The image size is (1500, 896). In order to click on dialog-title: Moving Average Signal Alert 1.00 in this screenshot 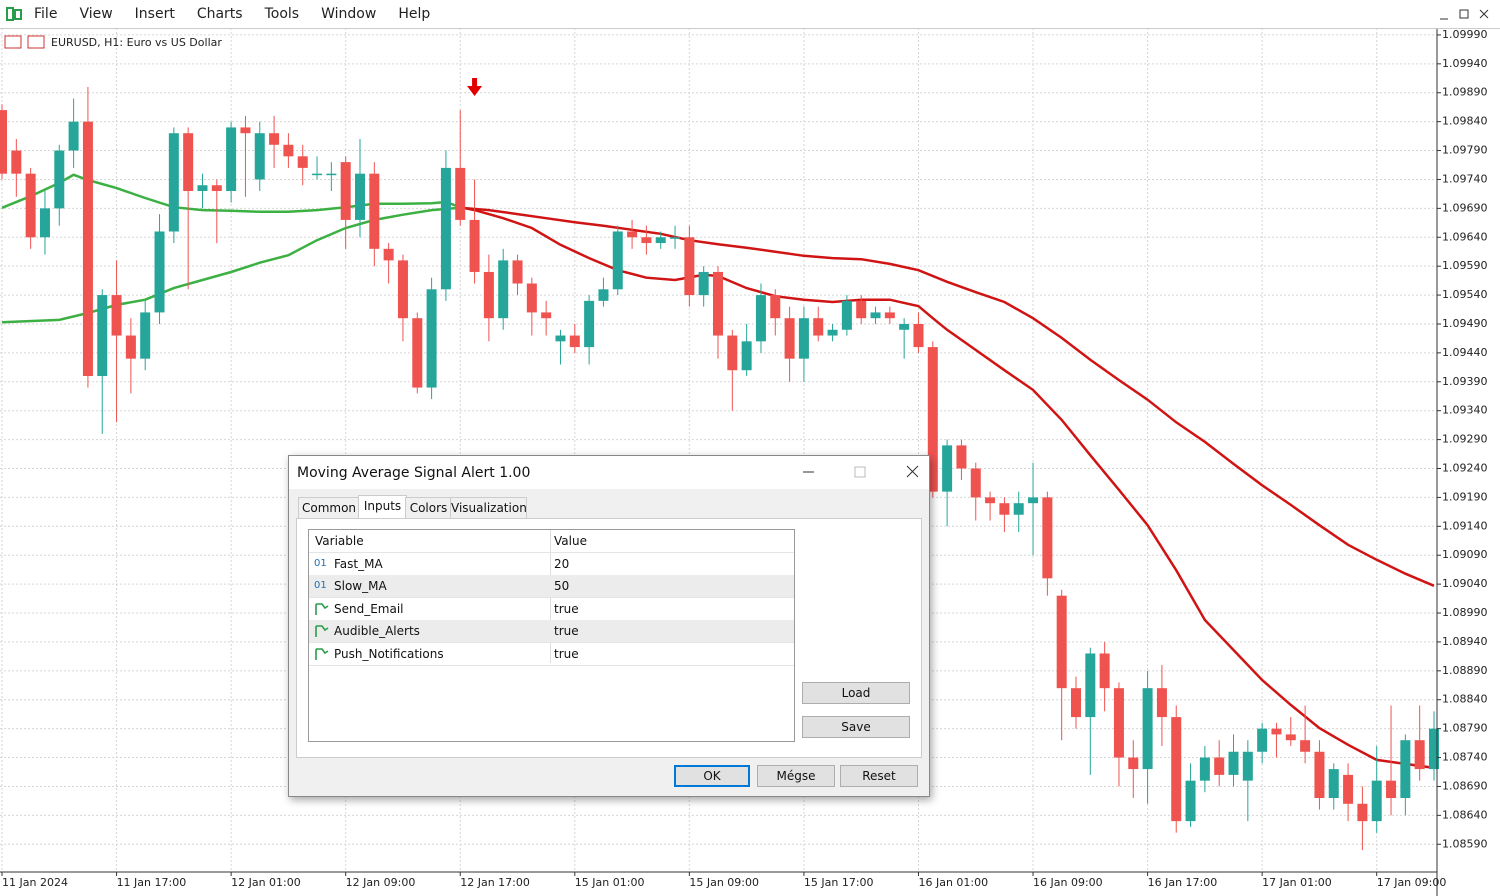, I will do `click(414, 473)`.